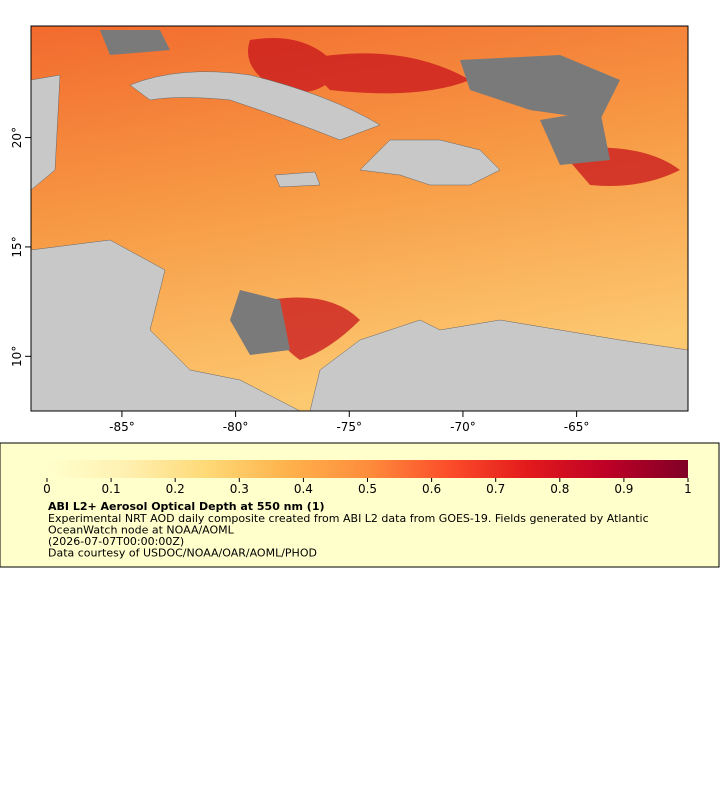 Image resolution: width=720 pixels, height=804 pixels. I want to click on legend-line: OceanWatch node at NOAA/AOML, so click(141, 530).